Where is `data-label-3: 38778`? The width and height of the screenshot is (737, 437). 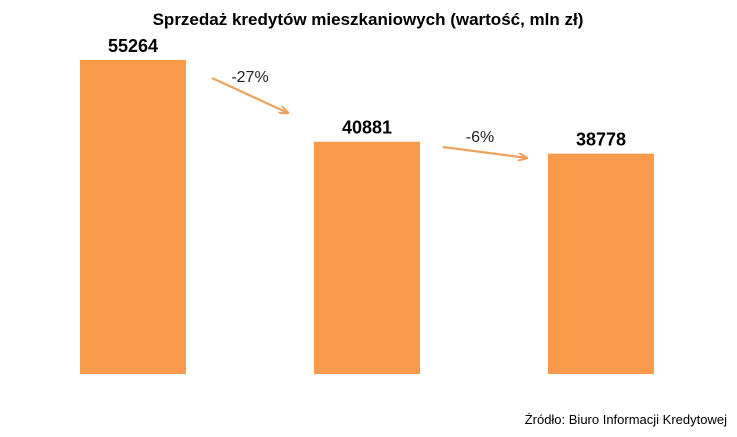 data-label-3: 38778 is located at coordinates (601, 140).